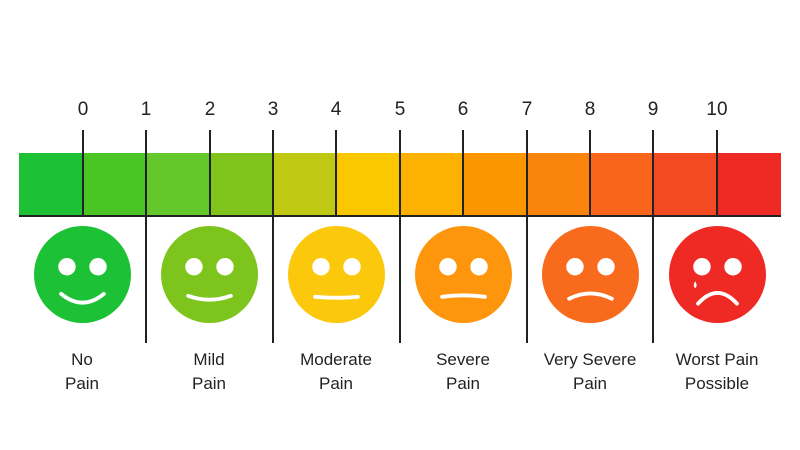 This screenshot has height=450, width=800. Describe the element at coordinates (463, 109) in the screenshot. I see `tick-label-6: 6` at that location.